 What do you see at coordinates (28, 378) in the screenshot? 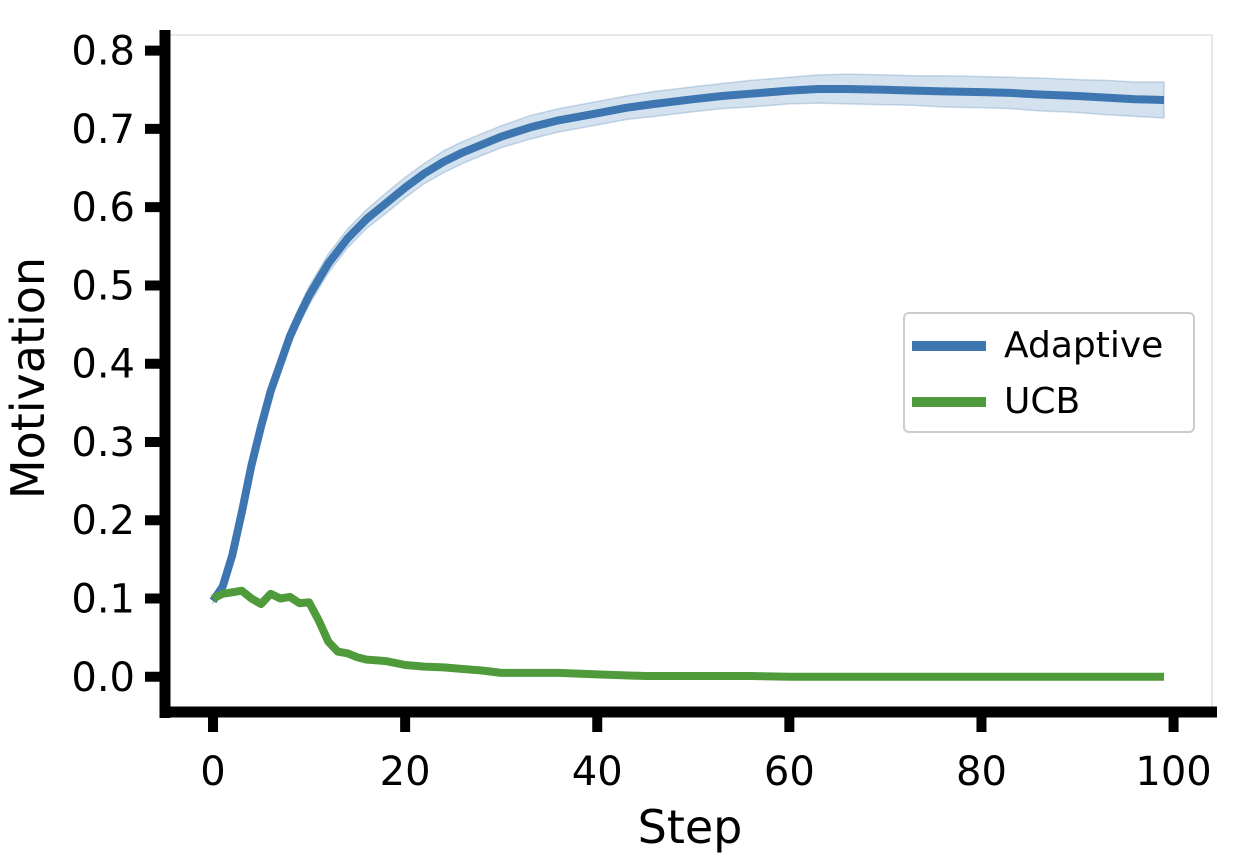
I see `y-axis-label: Motivation` at bounding box center [28, 378].